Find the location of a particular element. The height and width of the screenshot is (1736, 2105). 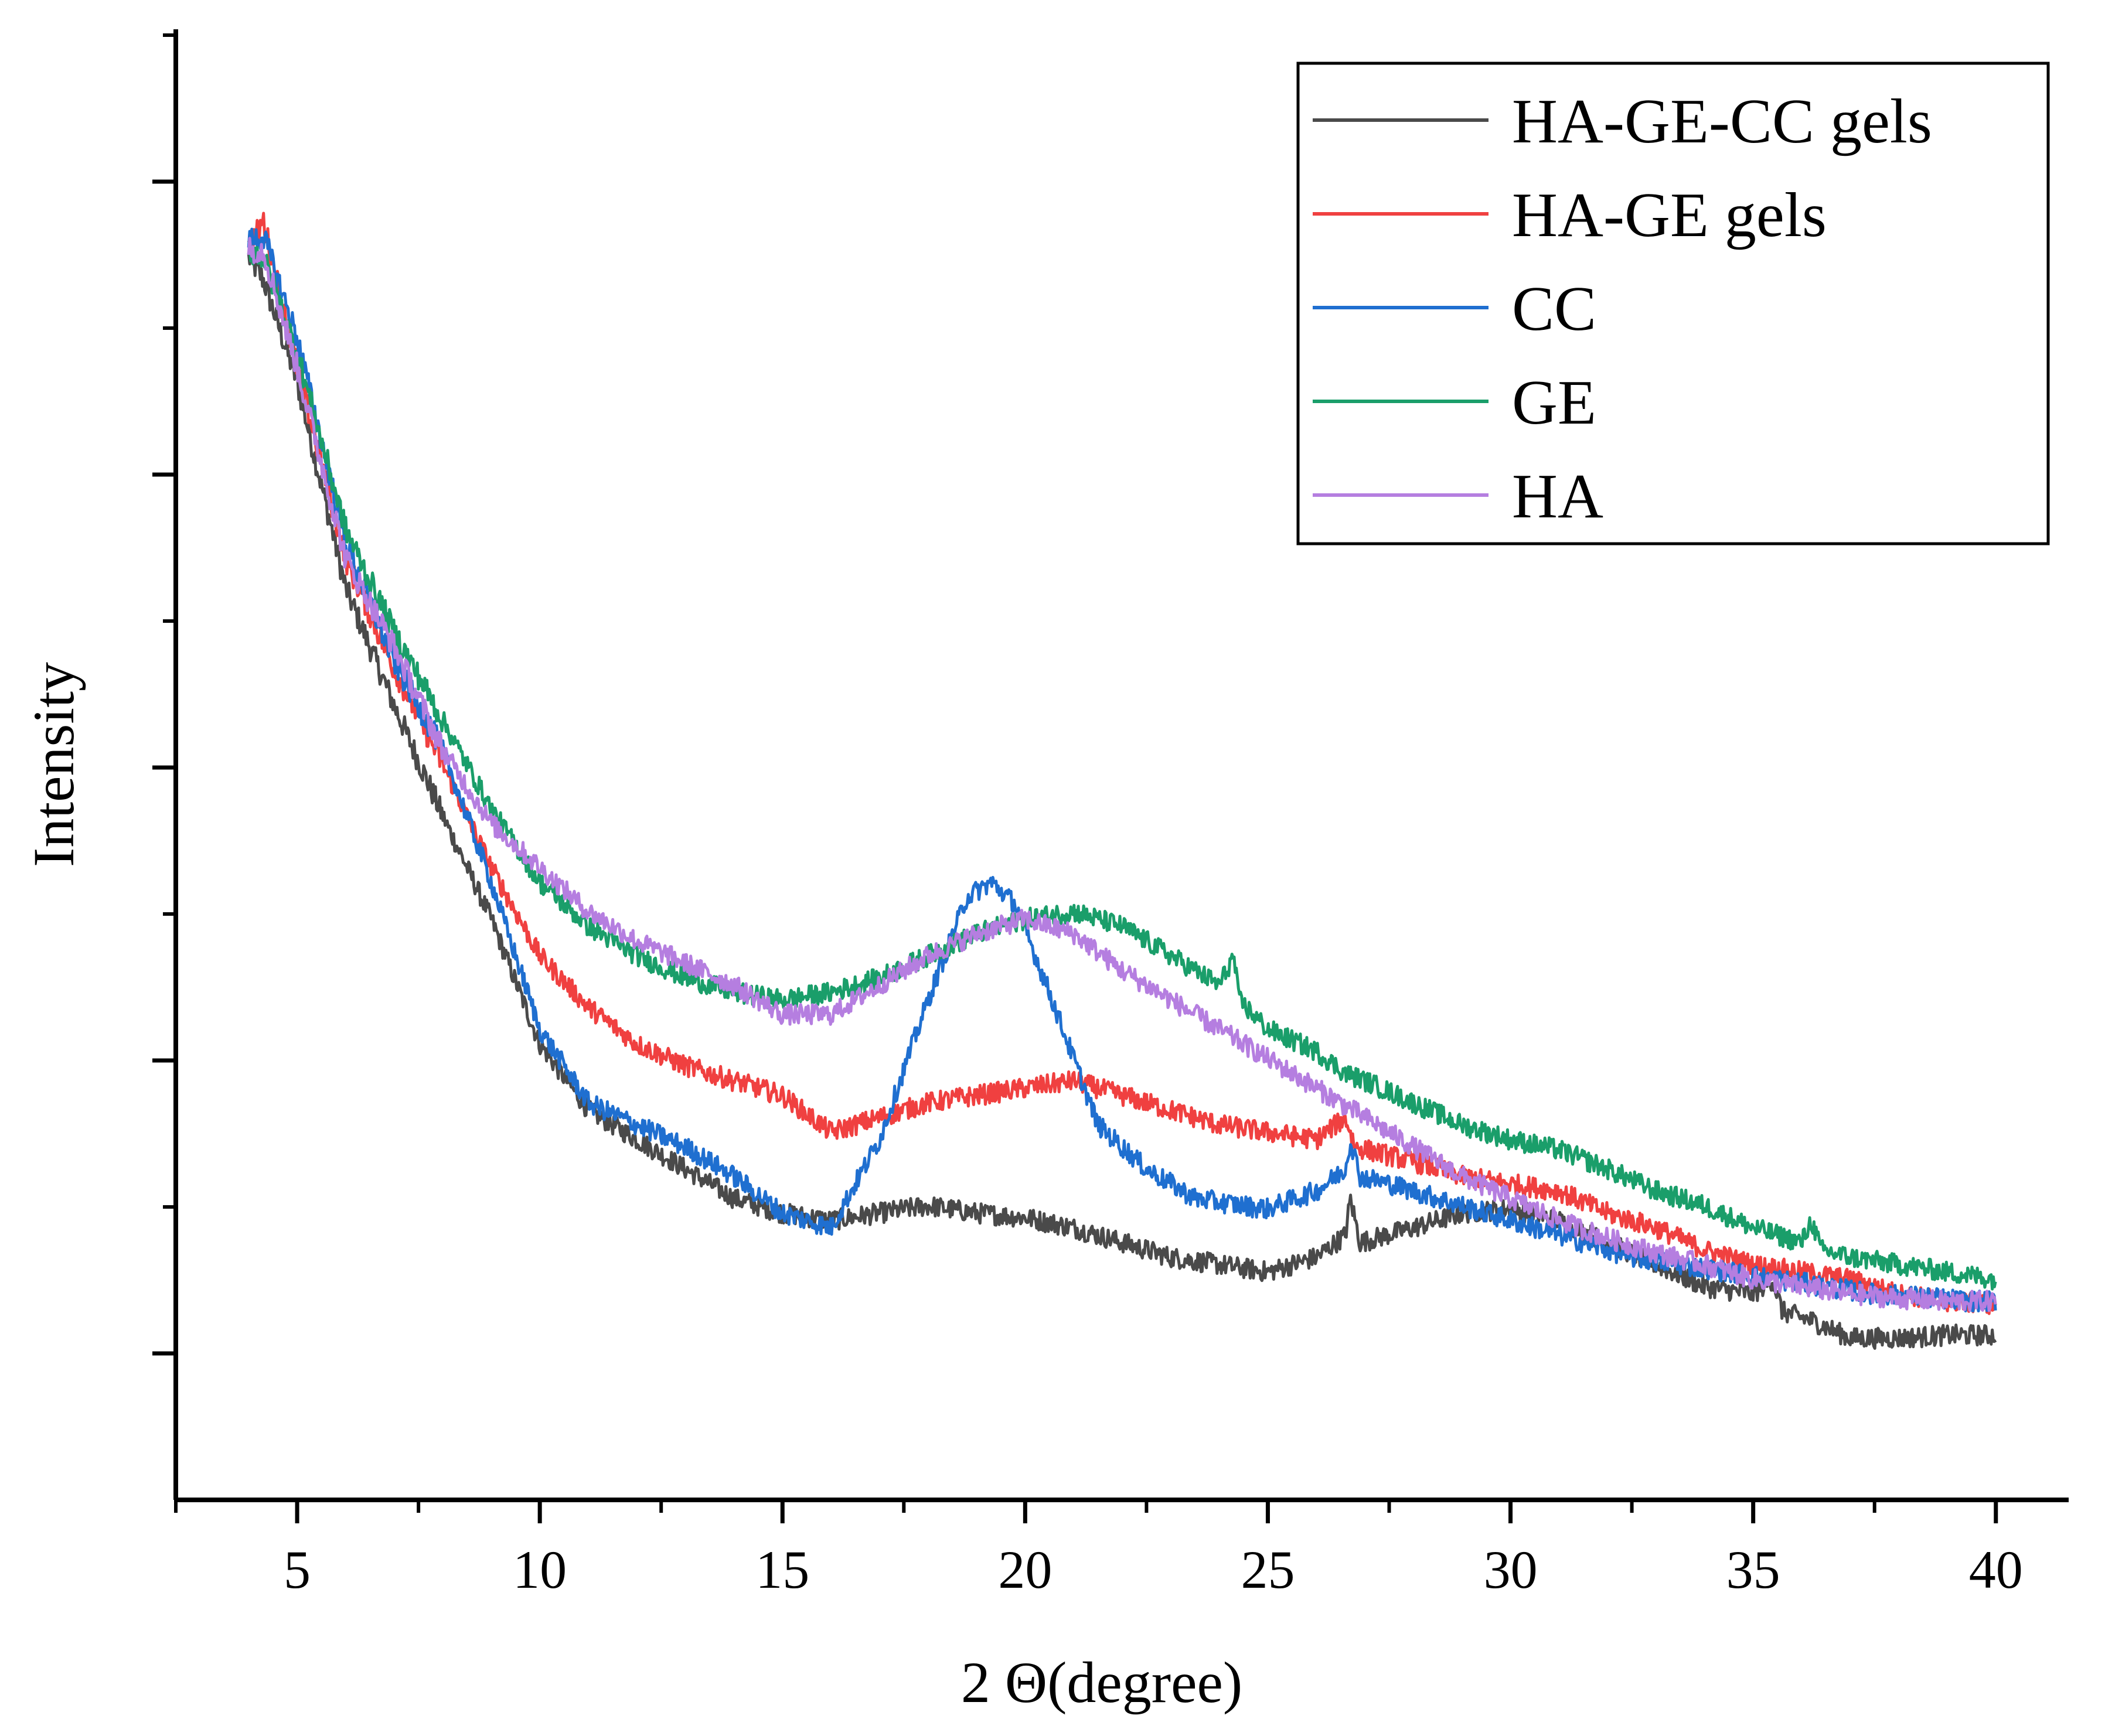

x-tick-label: 35 is located at coordinates (1753, 1569).